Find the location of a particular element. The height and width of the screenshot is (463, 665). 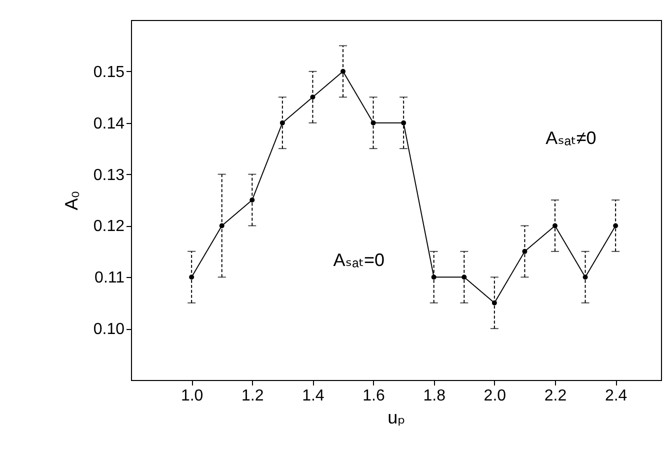

x-tick-label: 1.8 is located at coordinates (434, 396).